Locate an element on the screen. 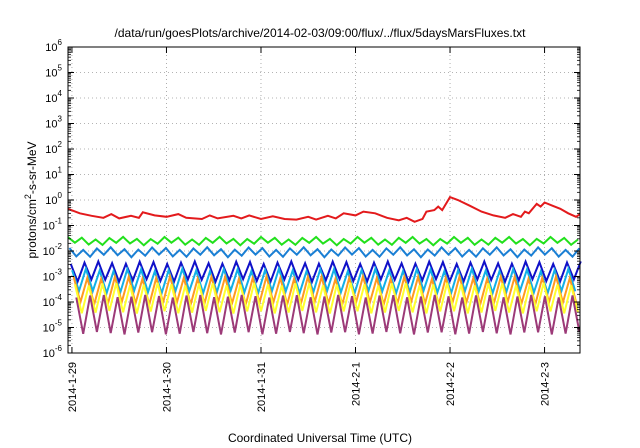 The width and height of the screenshot is (640, 448). y-tick-exponent: 0 is located at coordinates (60, 195).